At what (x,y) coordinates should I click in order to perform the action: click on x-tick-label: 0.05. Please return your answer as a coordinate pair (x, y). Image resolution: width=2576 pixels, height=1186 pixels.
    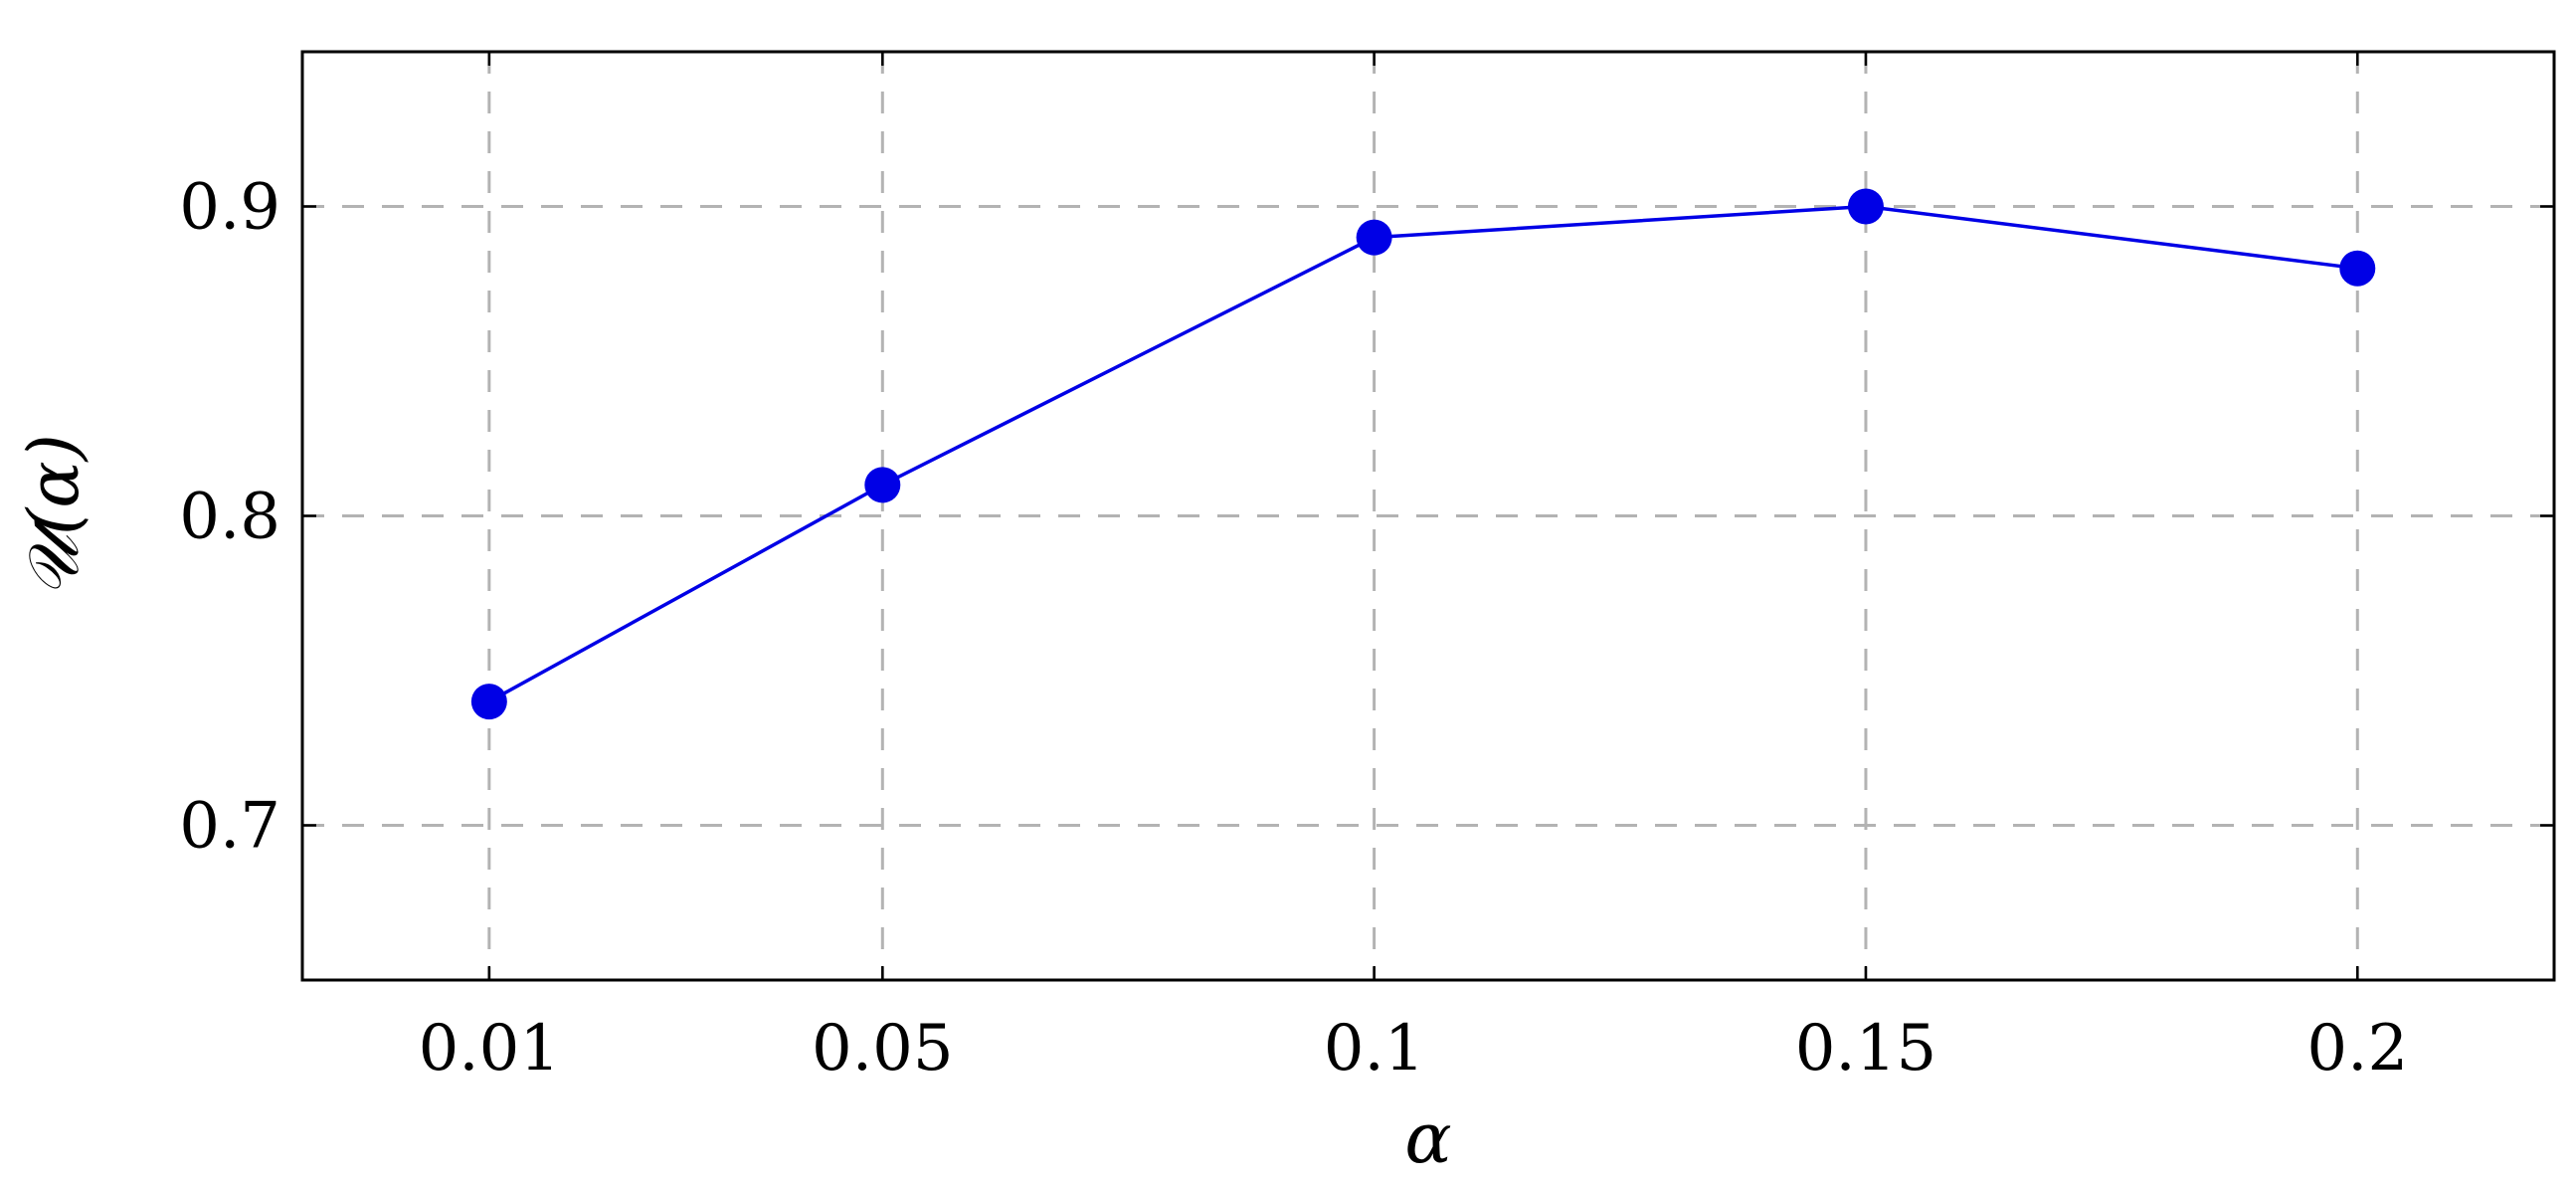
    Looking at the image, I should click on (883, 1049).